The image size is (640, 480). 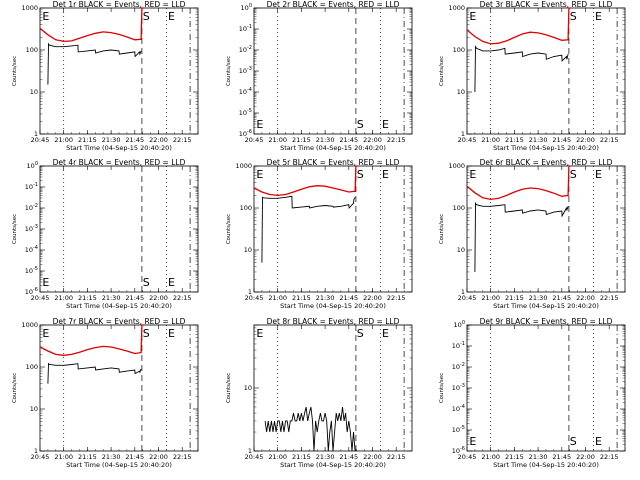 What do you see at coordinates (546, 162) in the screenshot?
I see `chart-title: Det 6r BLACK = Events, RED = LLD` at bounding box center [546, 162].